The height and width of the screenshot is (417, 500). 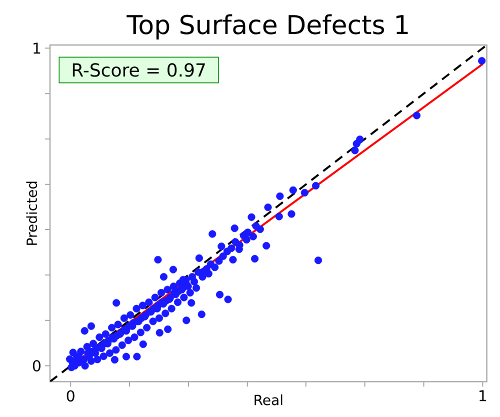 What do you see at coordinates (32, 213) in the screenshot?
I see `y-axis-title: Predicted` at bounding box center [32, 213].